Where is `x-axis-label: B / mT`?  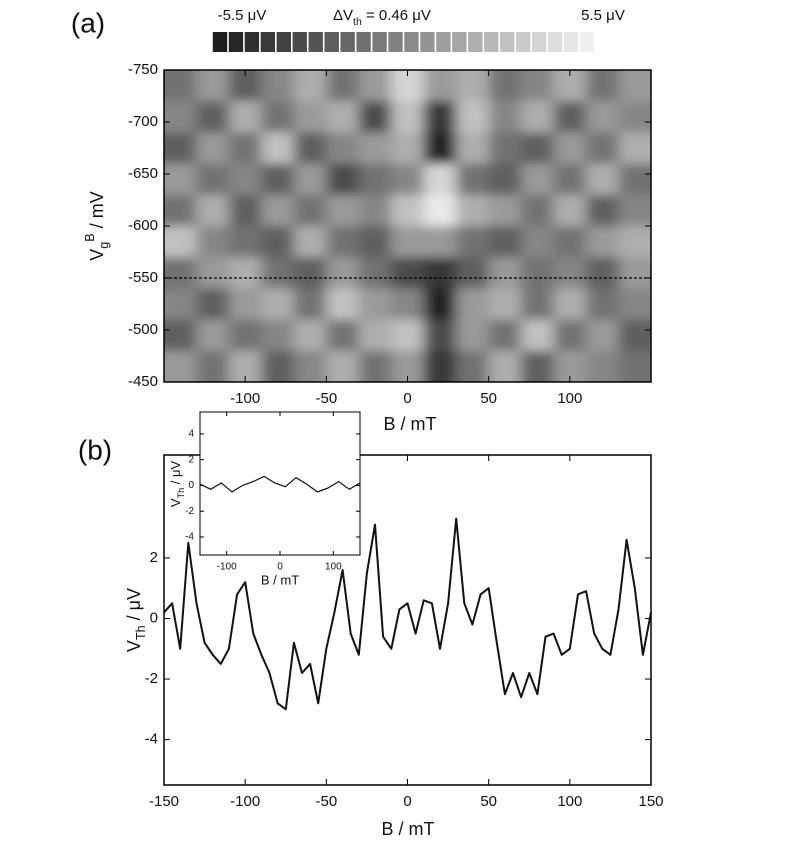
x-axis-label: B / mT is located at coordinates (410, 424).